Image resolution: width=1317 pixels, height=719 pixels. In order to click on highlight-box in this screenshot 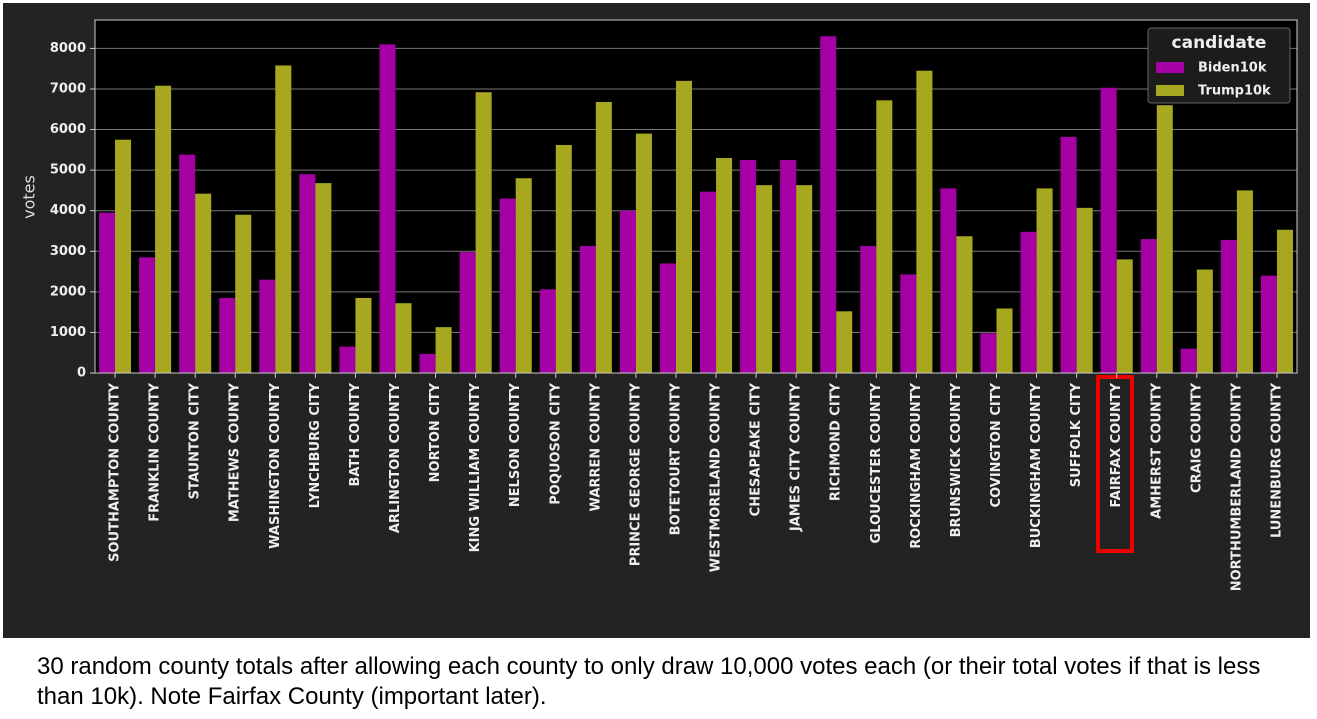, I will do `click(1115, 464)`.